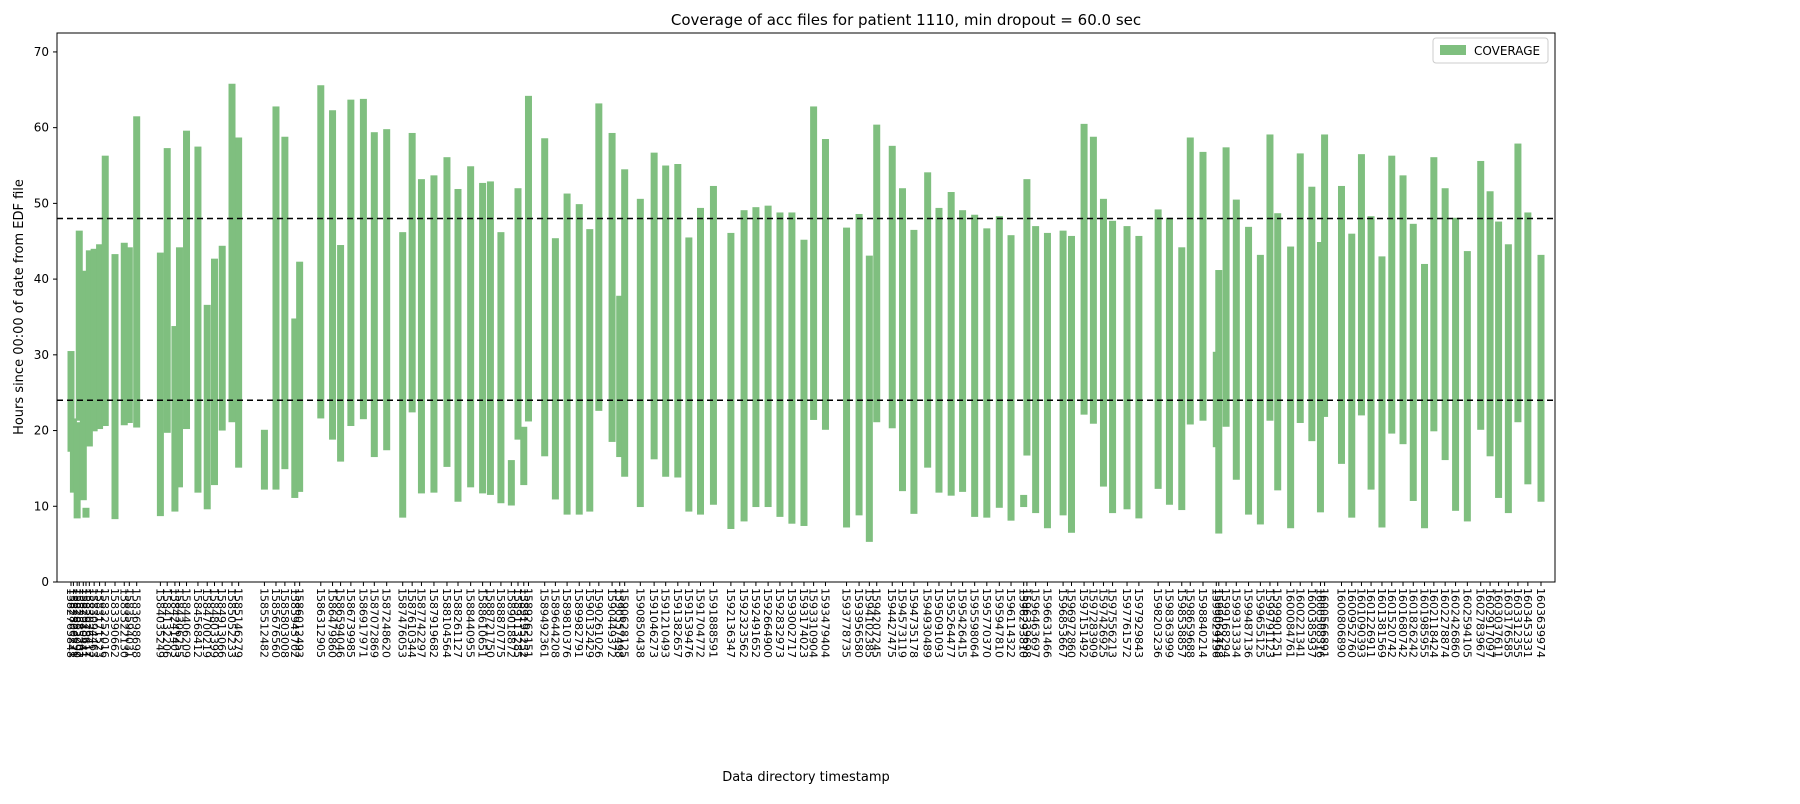 This screenshot has height=804, width=1800. What do you see at coordinates (517, 623) in the screenshot?
I see `x-tick-label: 1589113285` at bounding box center [517, 623].